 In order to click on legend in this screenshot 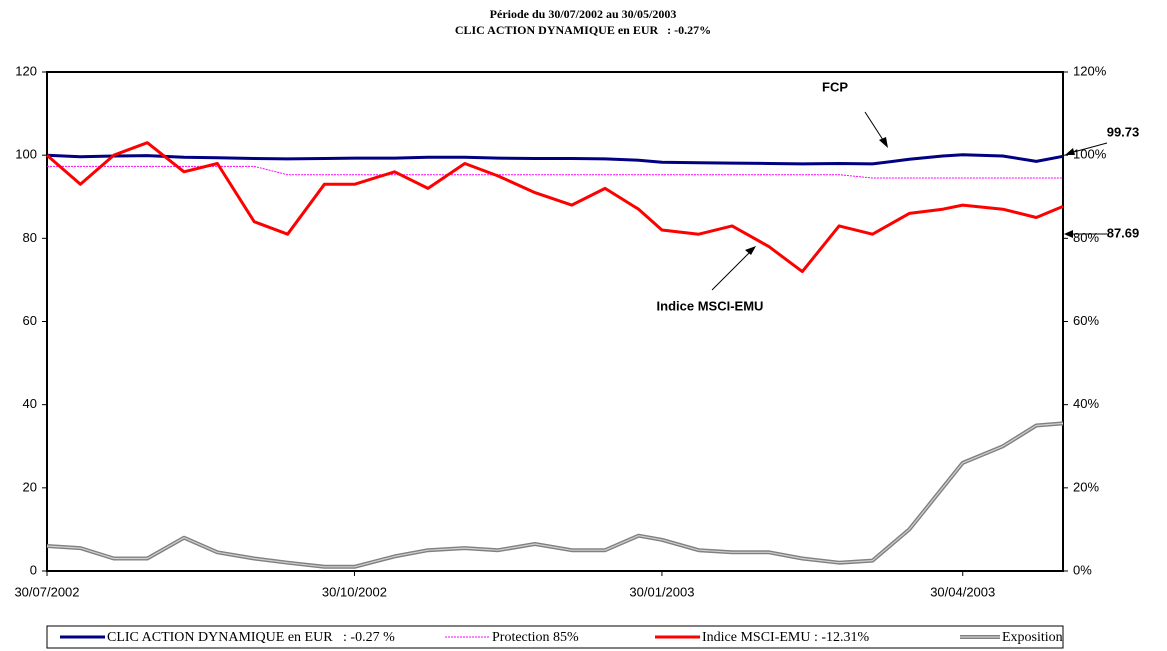, I will do `click(555, 637)`.